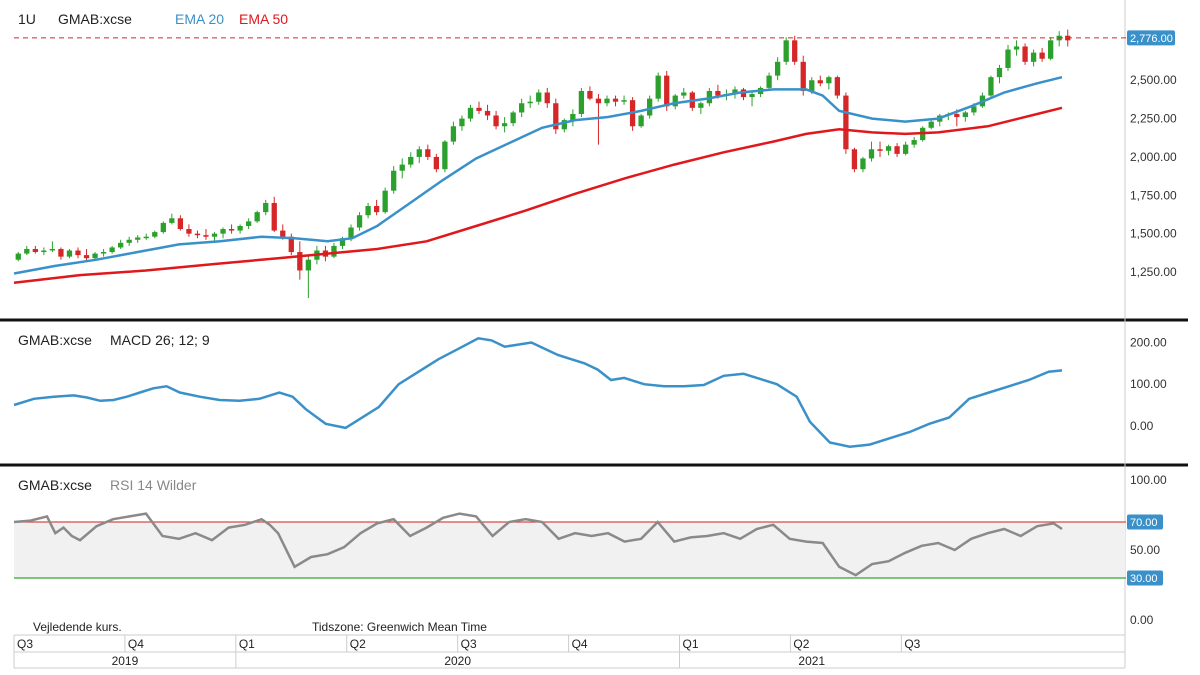 The image size is (1200, 675). Describe the element at coordinates (1153, 80) in the screenshot. I see `price-tick-label: 2,500.00` at that location.